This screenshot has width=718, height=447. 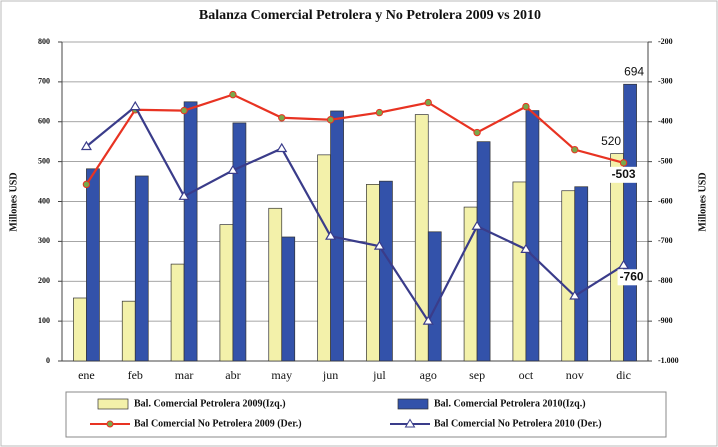 What do you see at coordinates (44, 200) in the screenshot?
I see `y-tick-label: 400` at bounding box center [44, 200].